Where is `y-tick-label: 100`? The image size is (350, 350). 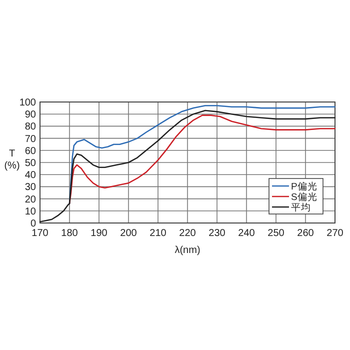
y-tick-label: 100 is located at coordinates (27, 103).